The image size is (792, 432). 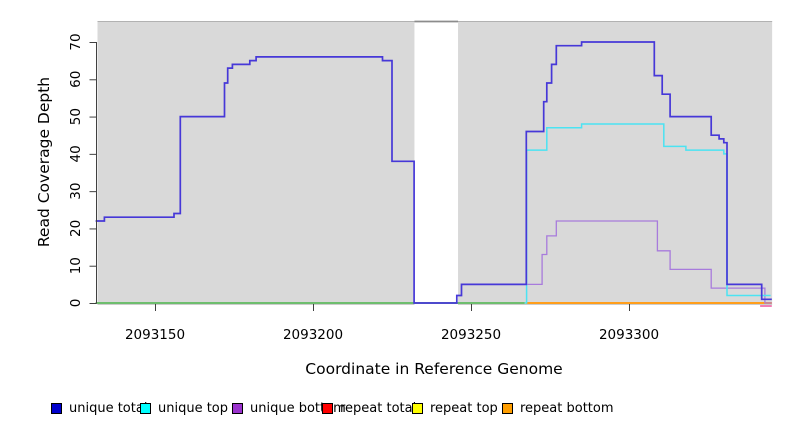 I want to click on legend-swatch-repeat-total, so click(x=327, y=408).